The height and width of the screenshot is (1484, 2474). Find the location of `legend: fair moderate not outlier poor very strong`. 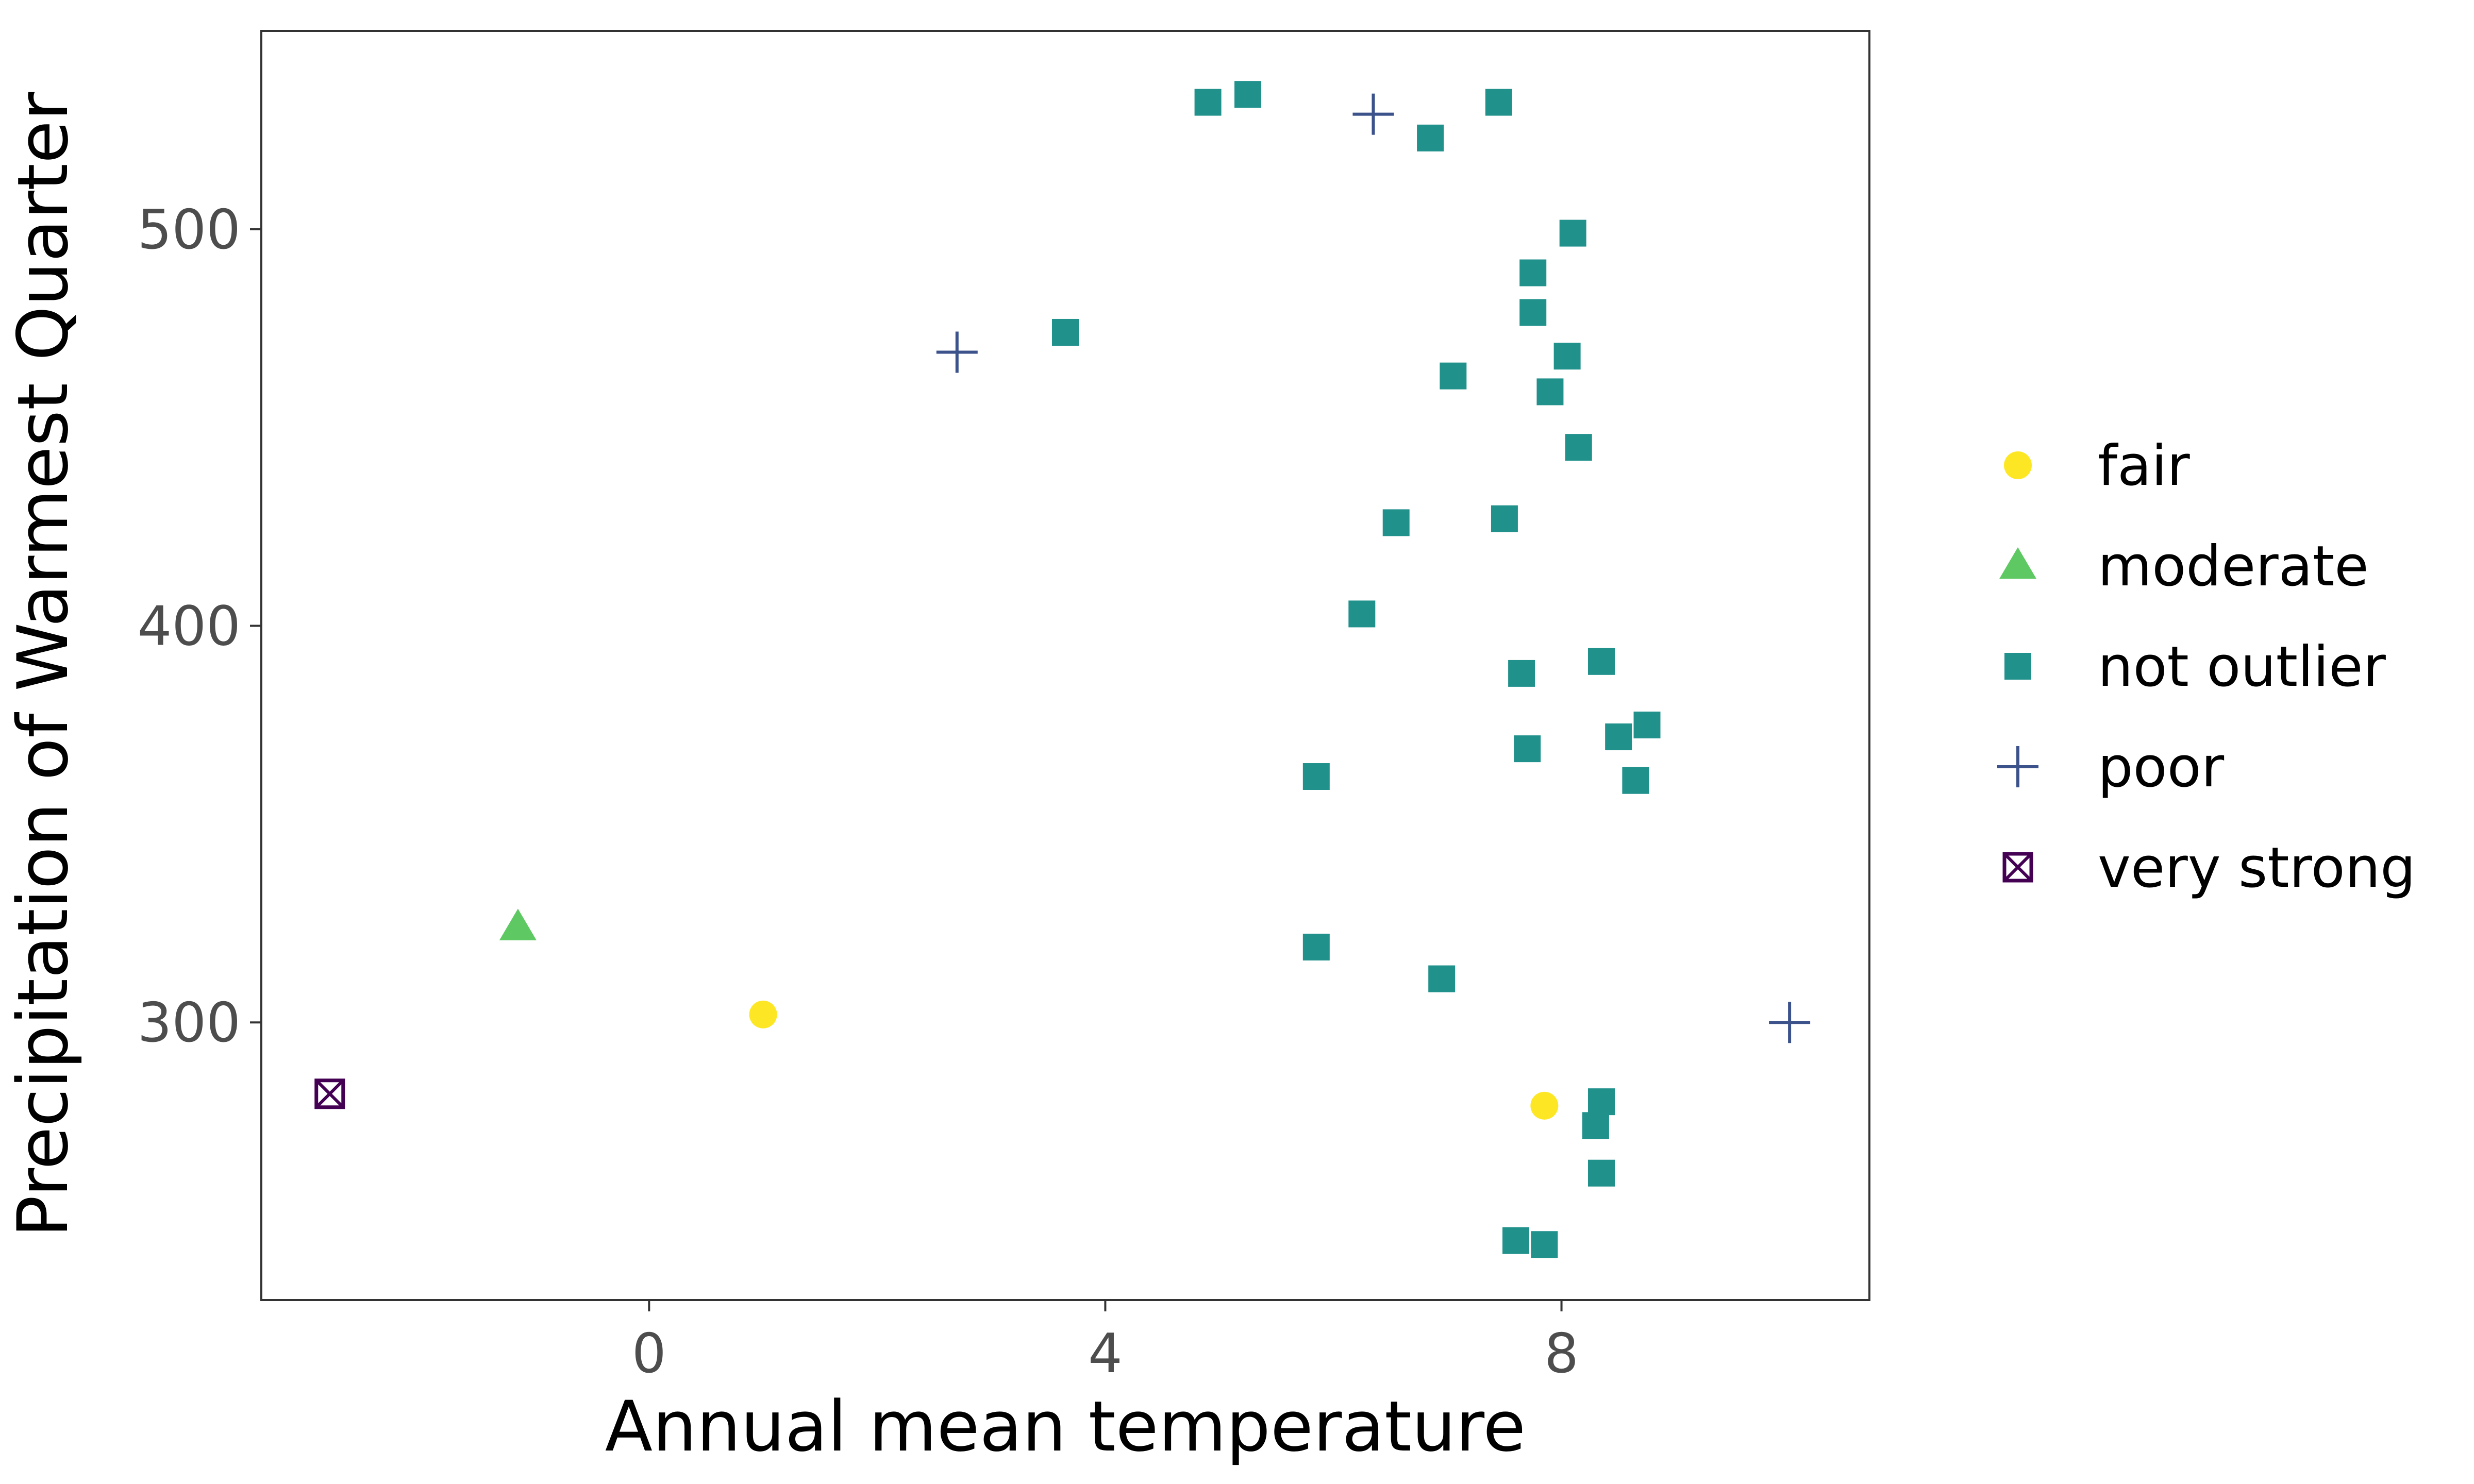

legend: fair moderate not outlier poor very strong is located at coordinates (2206, 667).